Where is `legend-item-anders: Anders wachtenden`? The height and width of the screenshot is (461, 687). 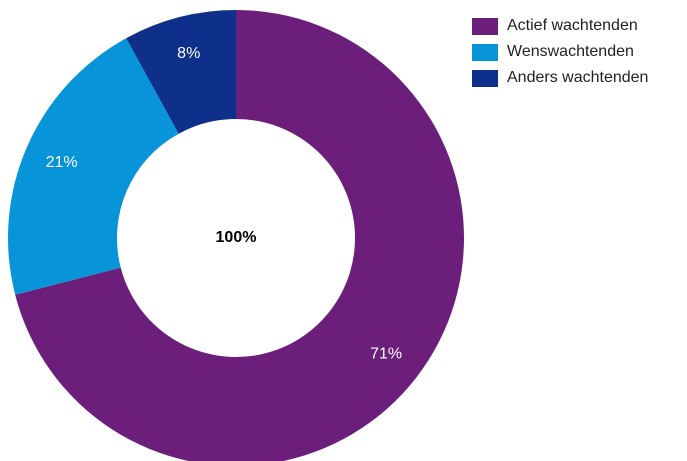
legend-item-anders: Anders wachtenden is located at coordinates (560, 78).